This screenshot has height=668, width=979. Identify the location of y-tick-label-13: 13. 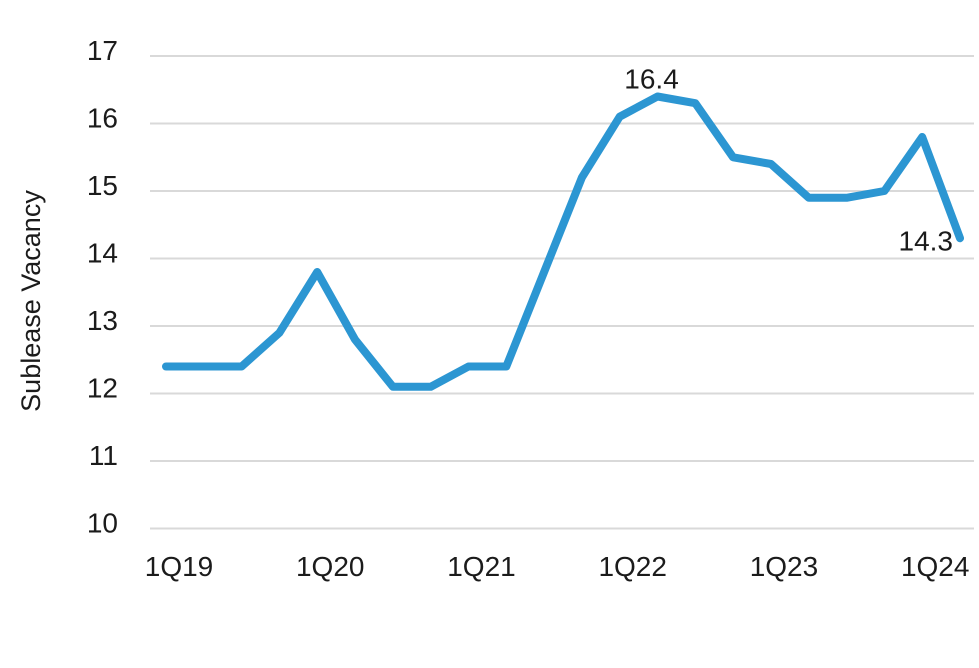
(102, 320).